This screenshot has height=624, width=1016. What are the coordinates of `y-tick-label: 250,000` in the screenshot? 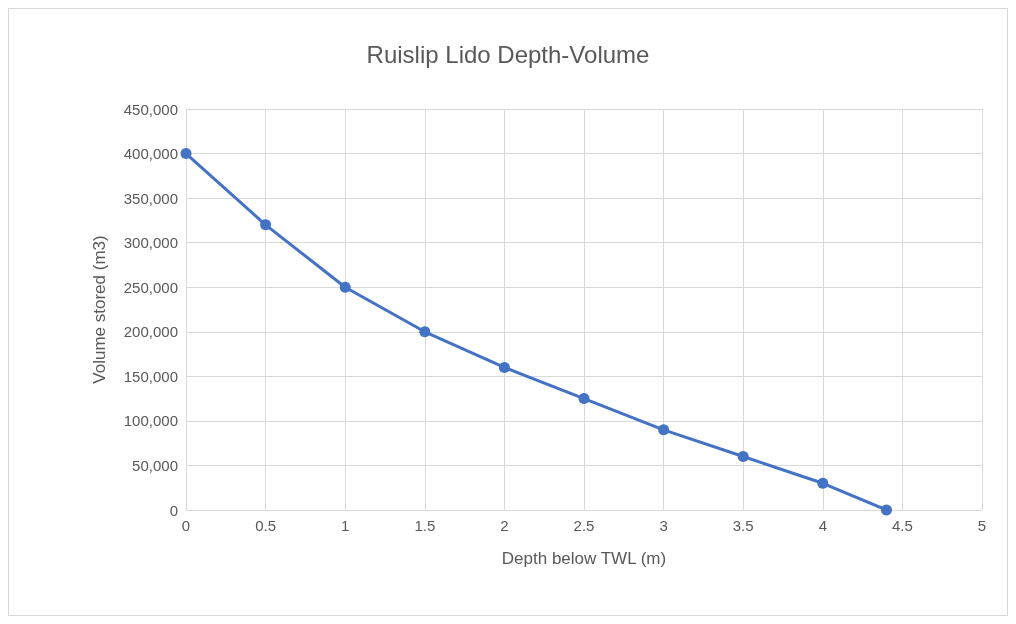 It's located at (150, 287).